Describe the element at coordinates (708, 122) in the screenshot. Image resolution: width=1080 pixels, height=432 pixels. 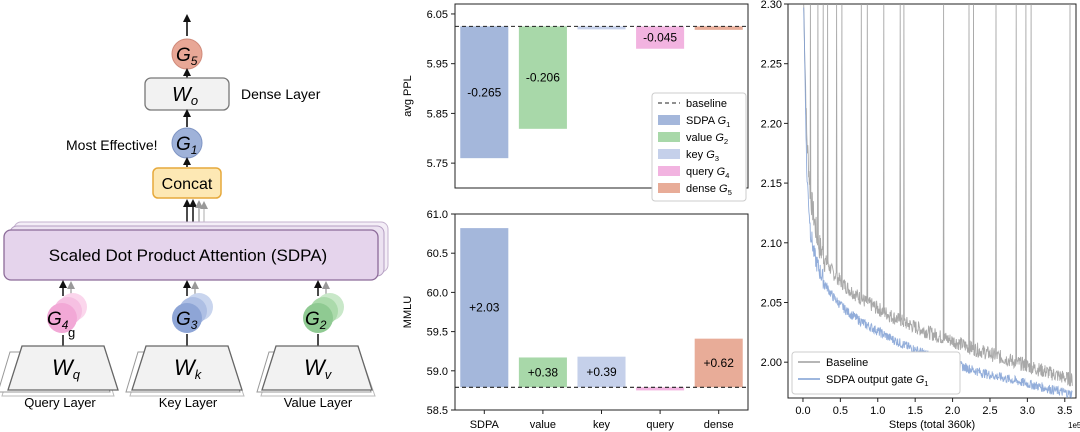
I see `legend-label: SDPA G1` at that location.